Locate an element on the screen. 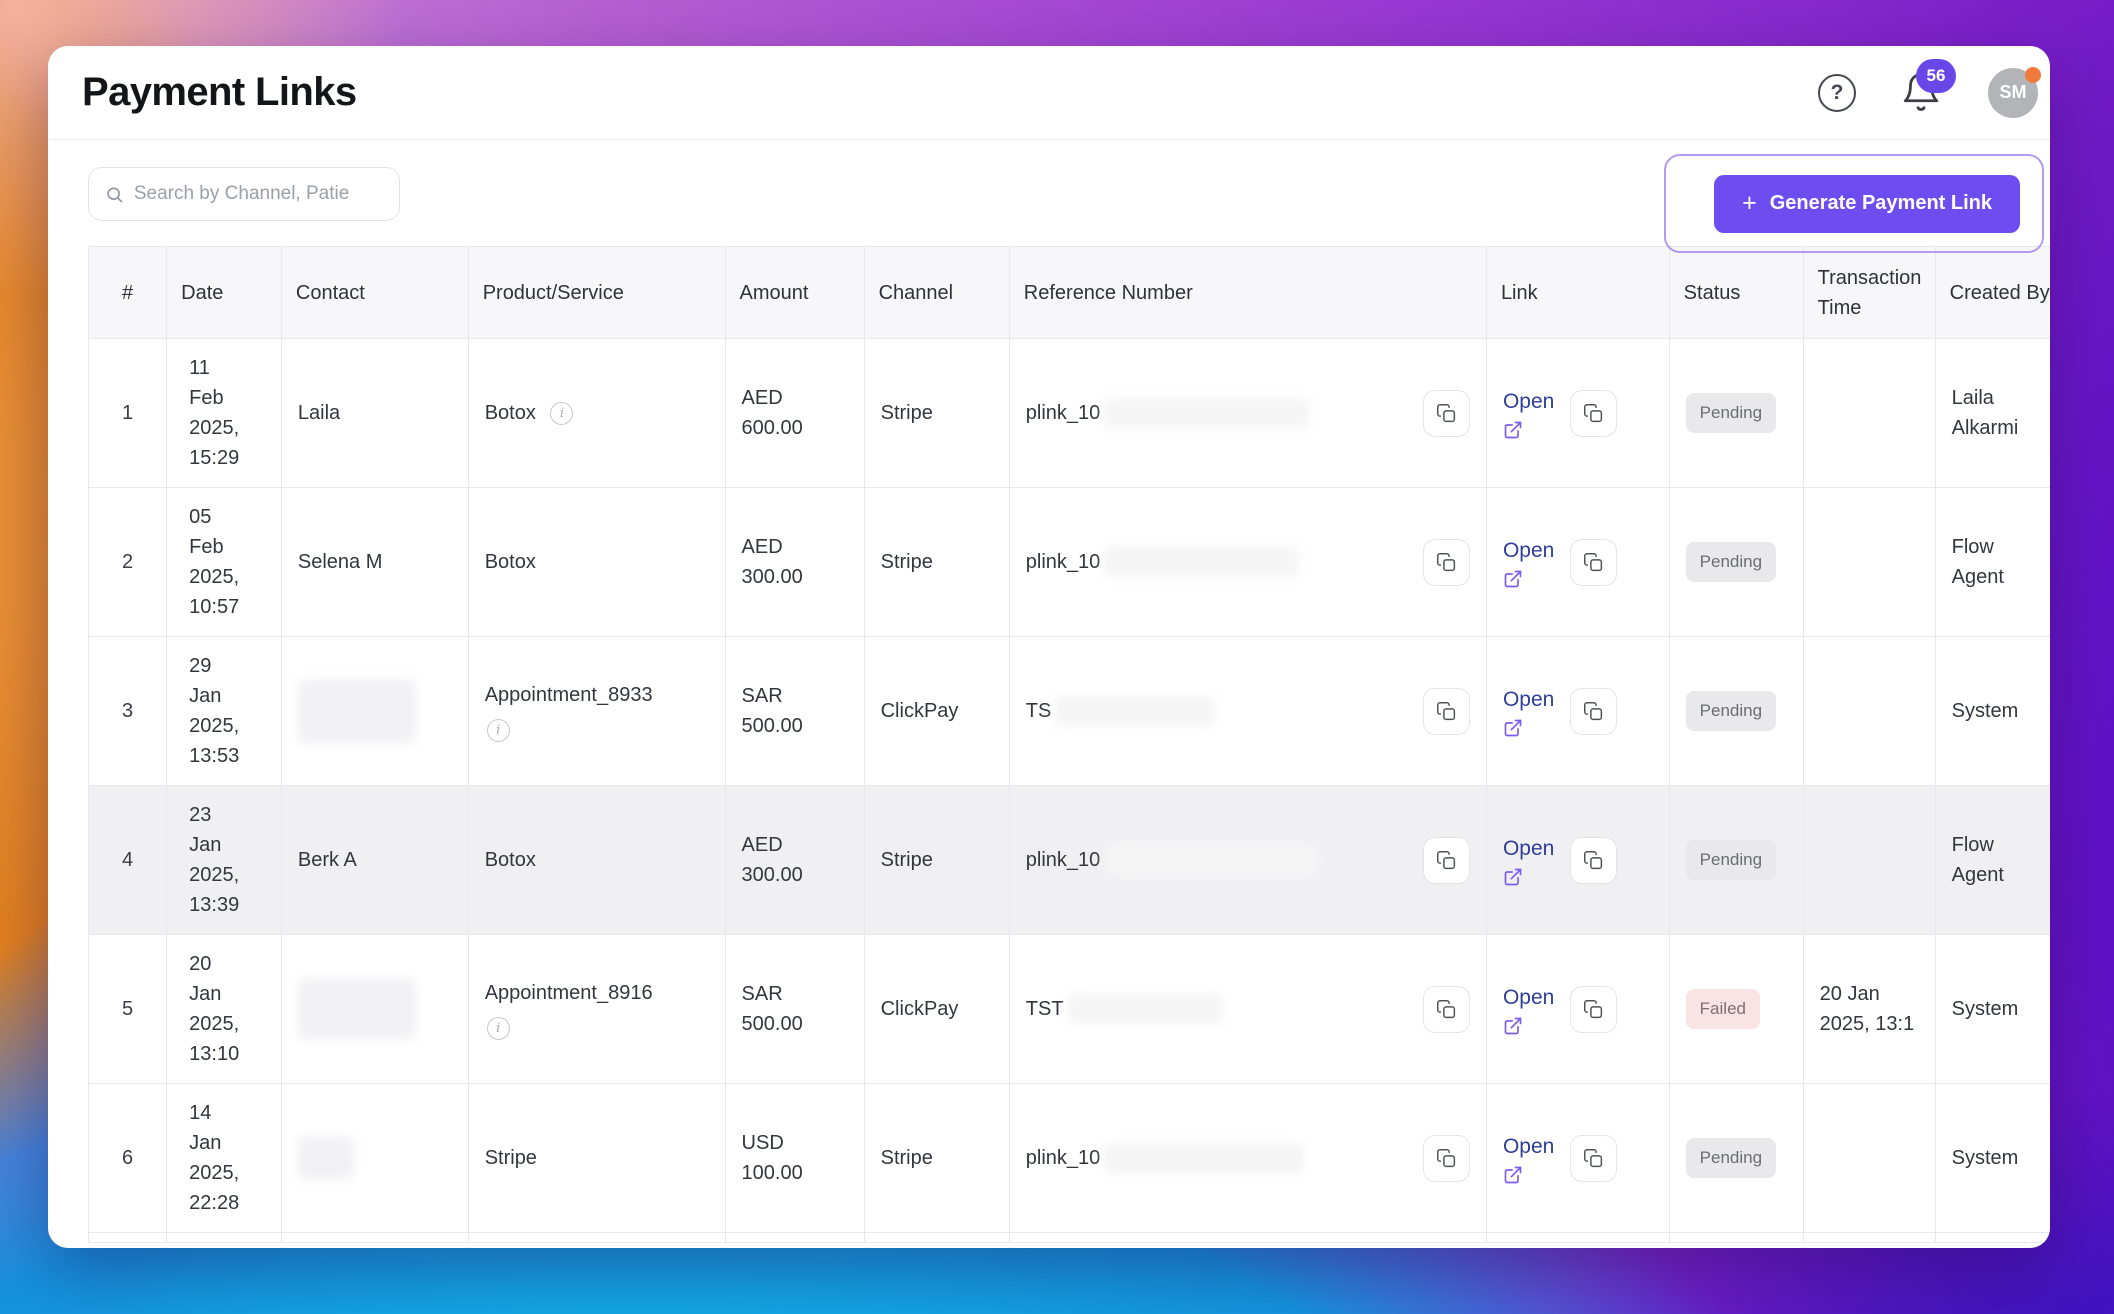  column-header: Channel is located at coordinates (936, 292).